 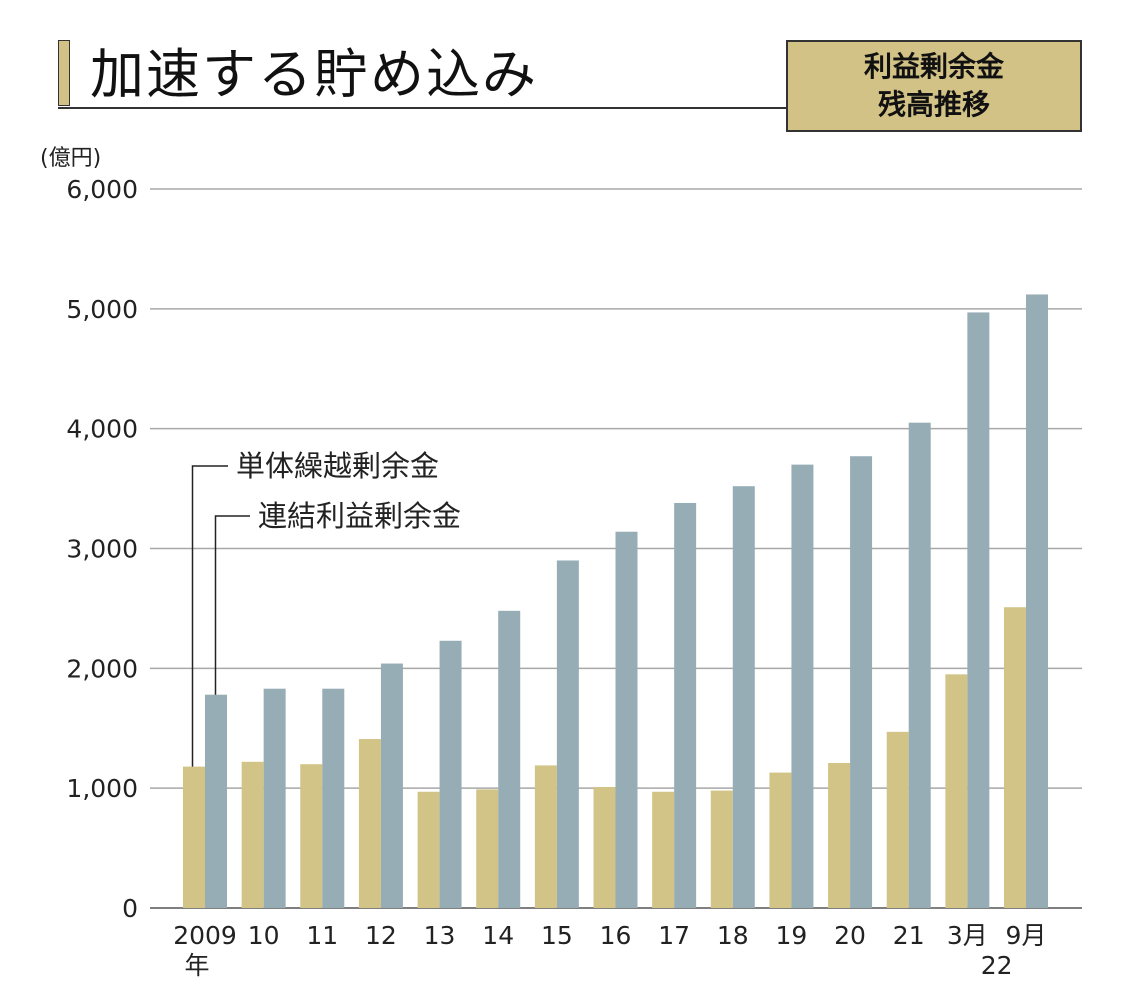 I want to click on y-tick-label: 6,000, so click(x=102, y=189).